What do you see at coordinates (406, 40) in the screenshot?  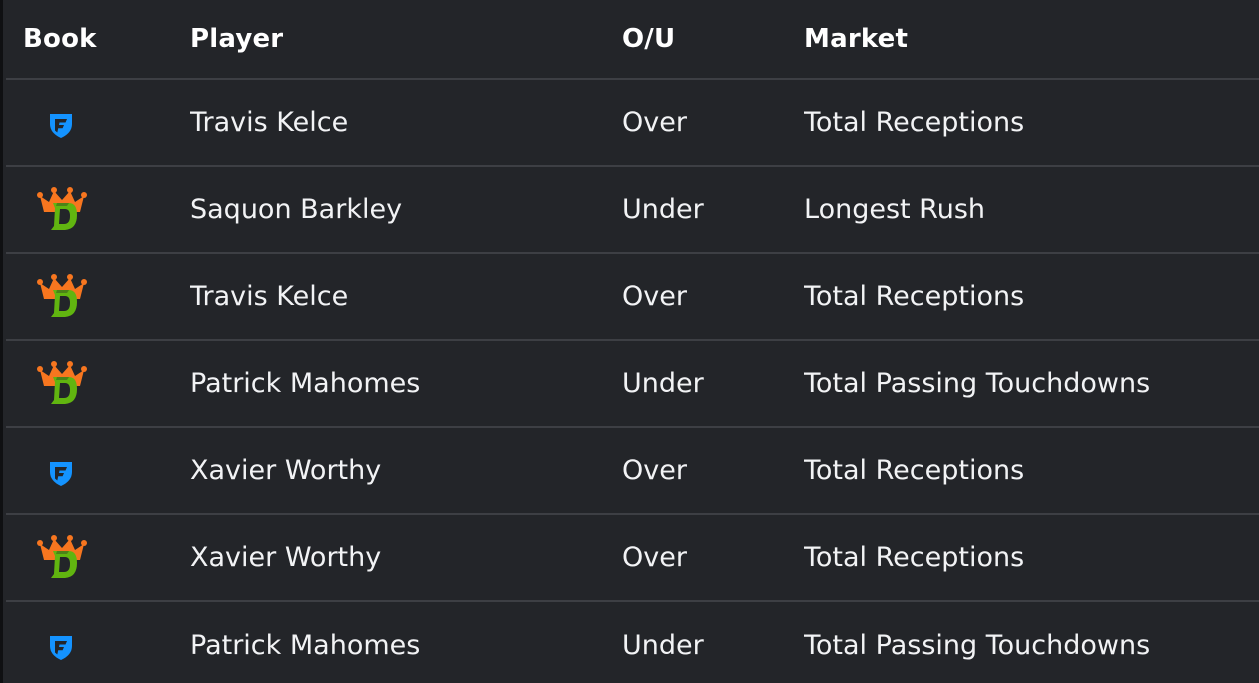 I see `column-header-player: Player` at bounding box center [406, 40].